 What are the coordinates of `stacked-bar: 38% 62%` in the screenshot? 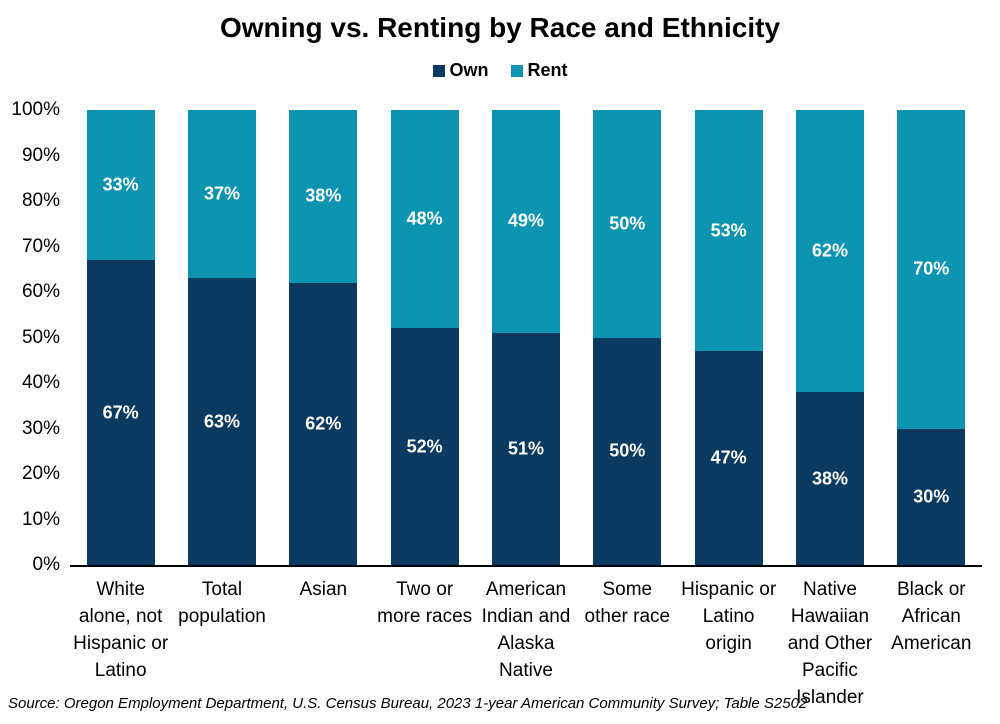 It's located at (829, 337).